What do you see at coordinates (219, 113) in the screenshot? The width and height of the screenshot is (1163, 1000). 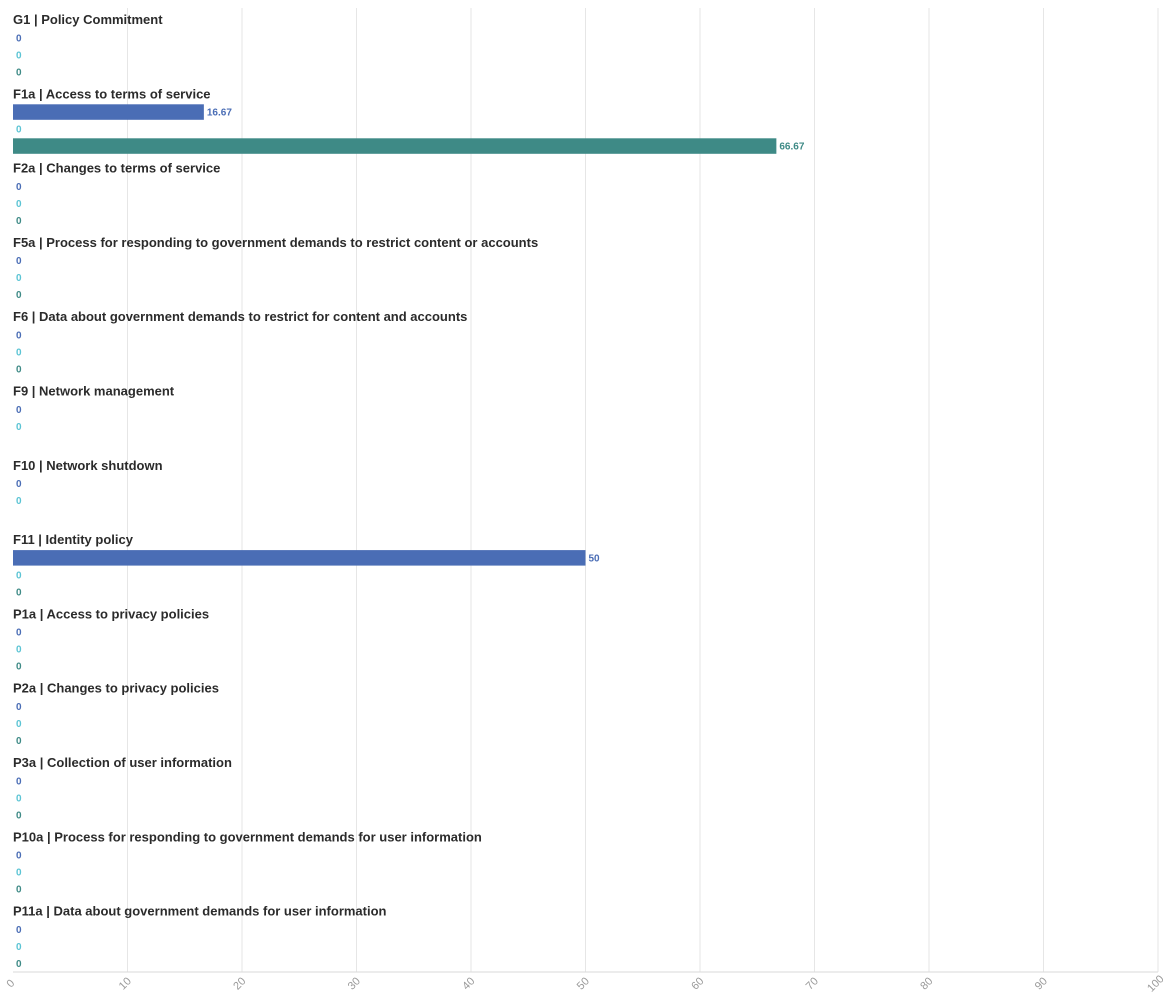 I see `data-label: 16.67` at bounding box center [219, 113].